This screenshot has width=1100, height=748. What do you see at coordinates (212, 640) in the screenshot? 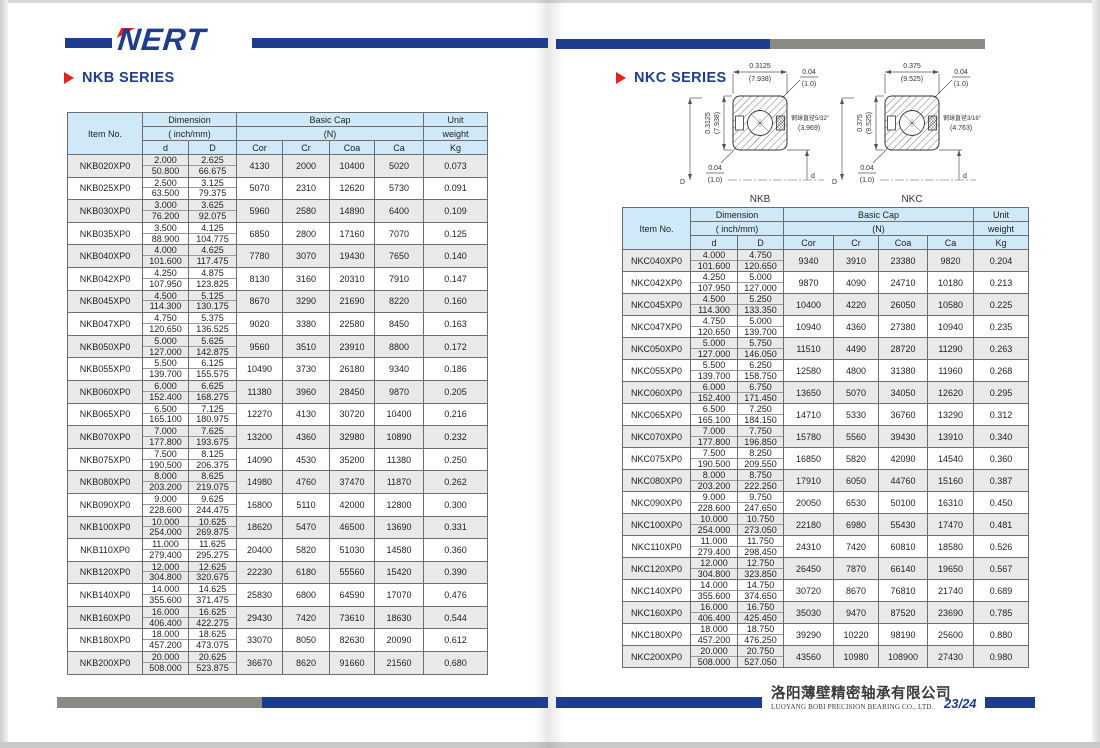
I see `D-cell: 18.625 473.075` at bounding box center [212, 640].